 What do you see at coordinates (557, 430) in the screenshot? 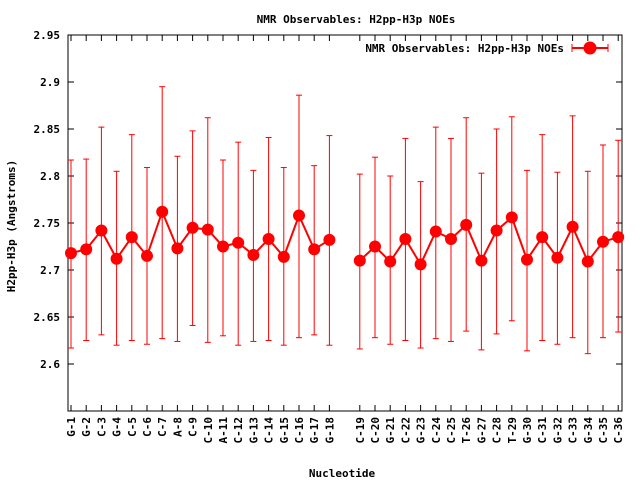
I see `x-tick-label: G-32` at bounding box center [557, 430].